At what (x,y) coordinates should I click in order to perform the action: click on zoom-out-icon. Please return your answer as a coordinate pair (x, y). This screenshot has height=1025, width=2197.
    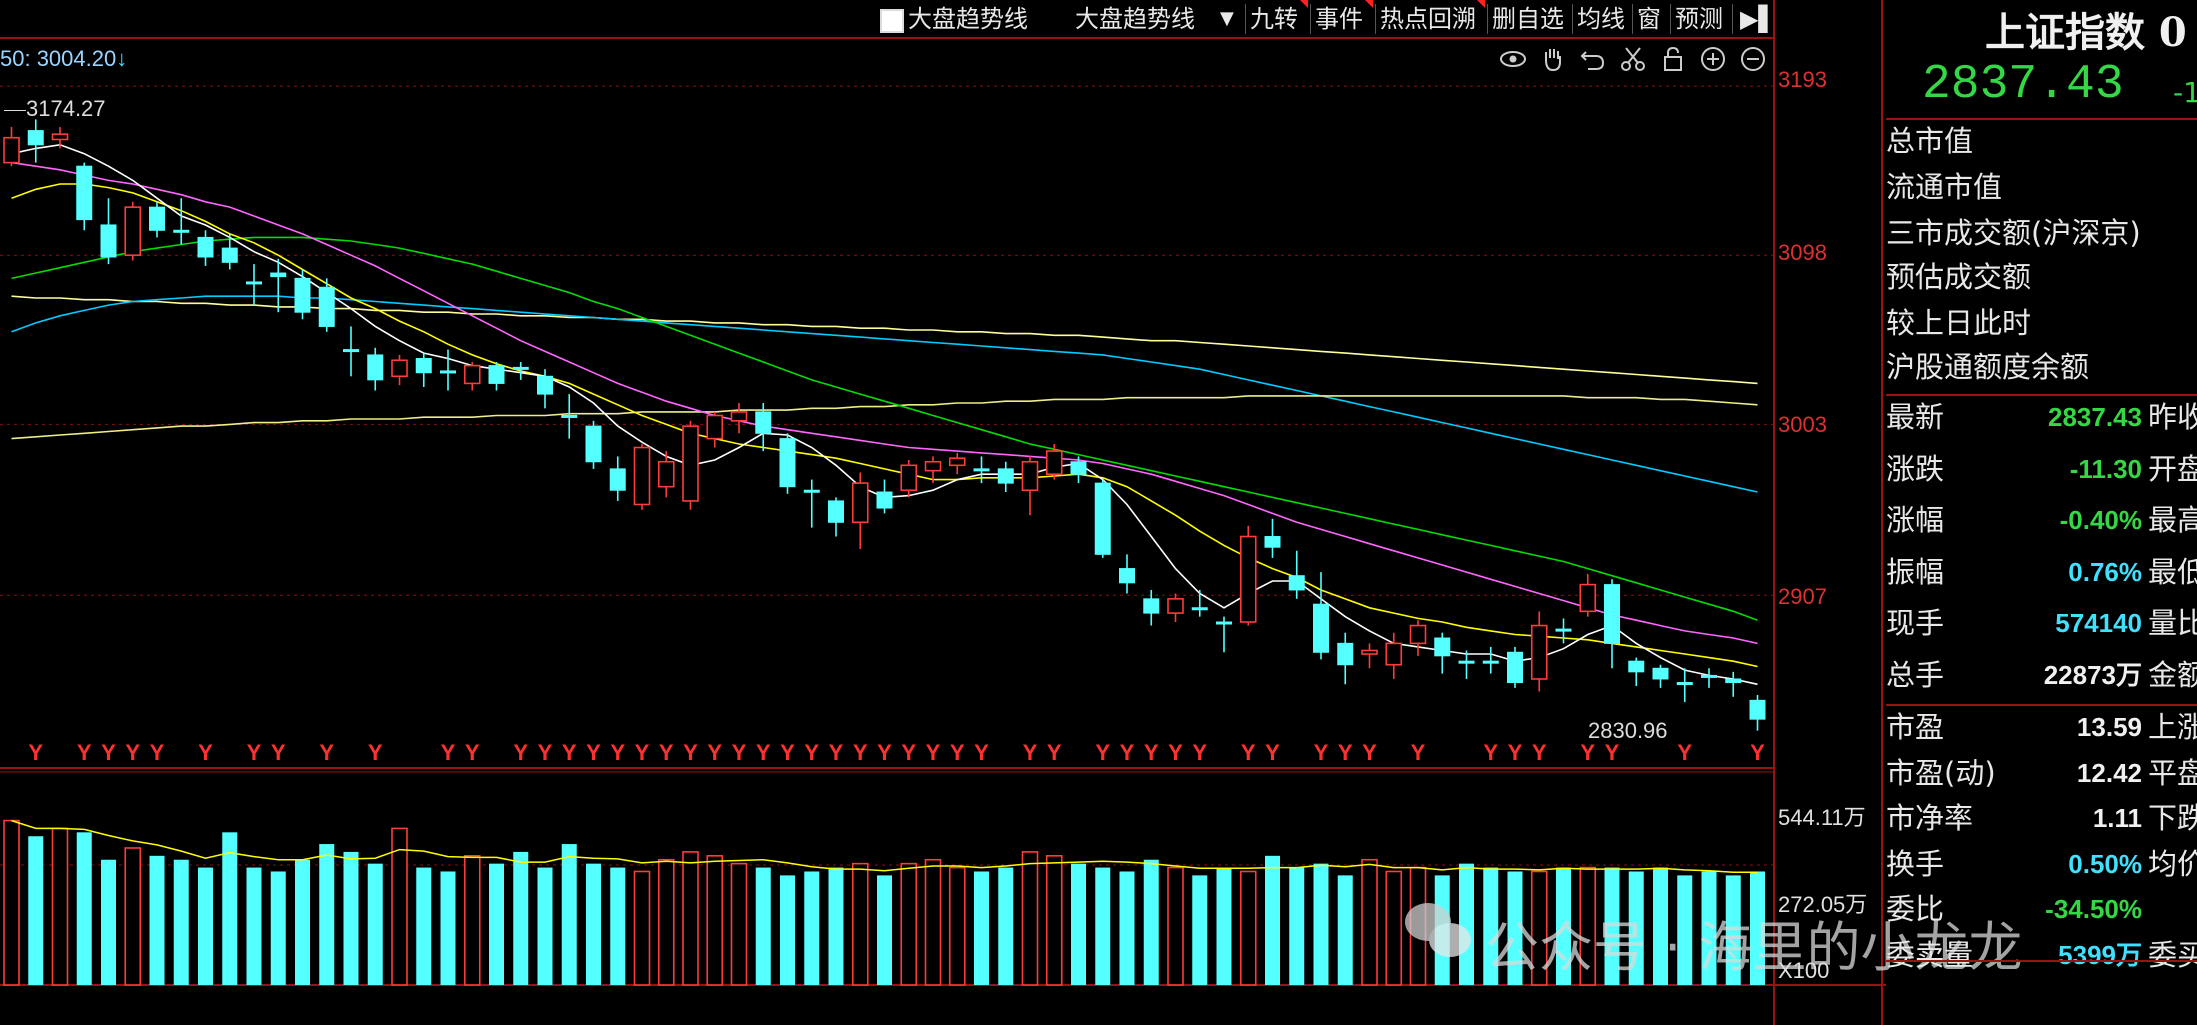
    Looking at the image, I should click on (1753, 59).